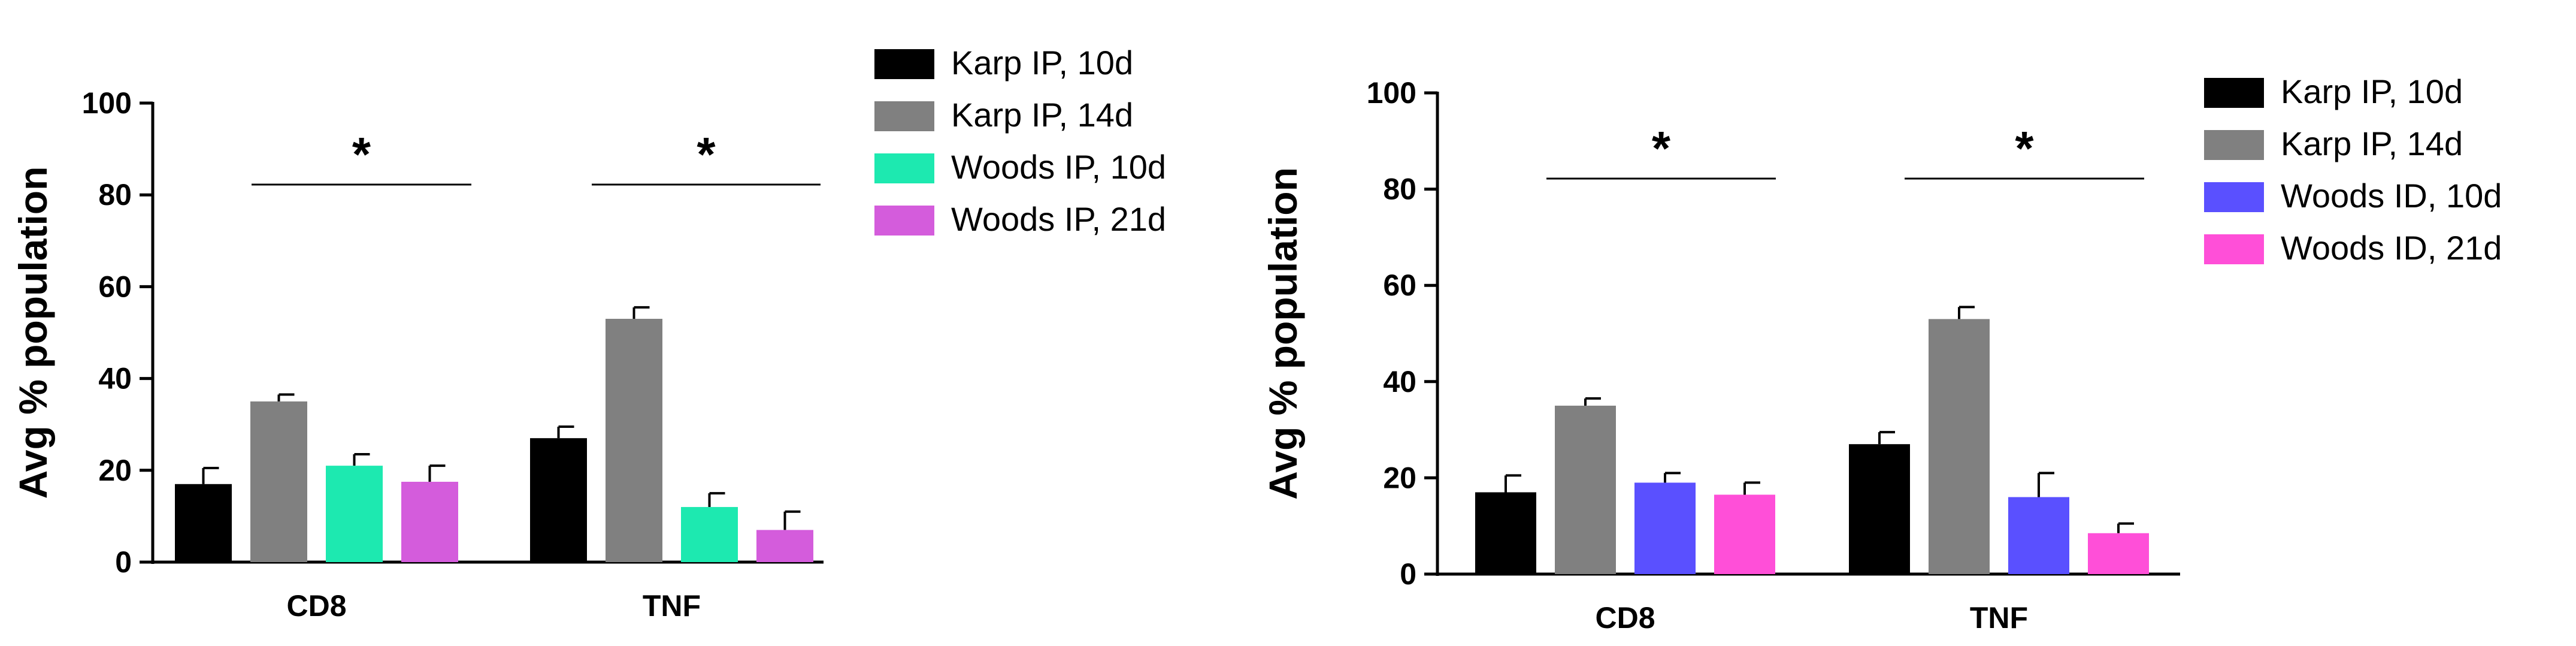 This screenshot has height=646, width=2576. I want to click on legend-label: Woods IP, 21d, so click(1058, 219).